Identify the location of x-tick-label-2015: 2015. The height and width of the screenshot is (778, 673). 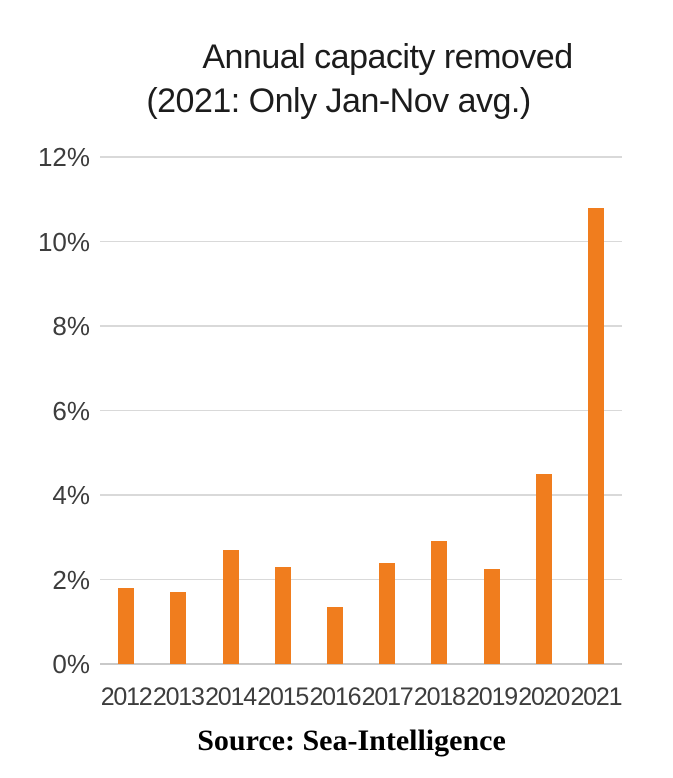
(283, 697).